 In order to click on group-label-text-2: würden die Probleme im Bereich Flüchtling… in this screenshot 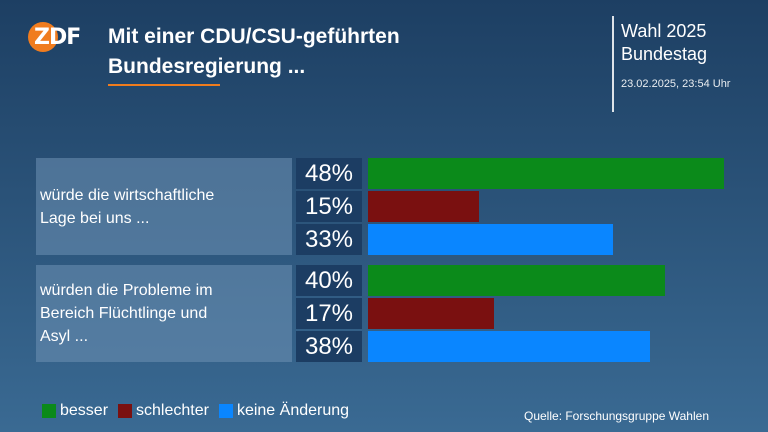, I will do `click(126, 313)`.